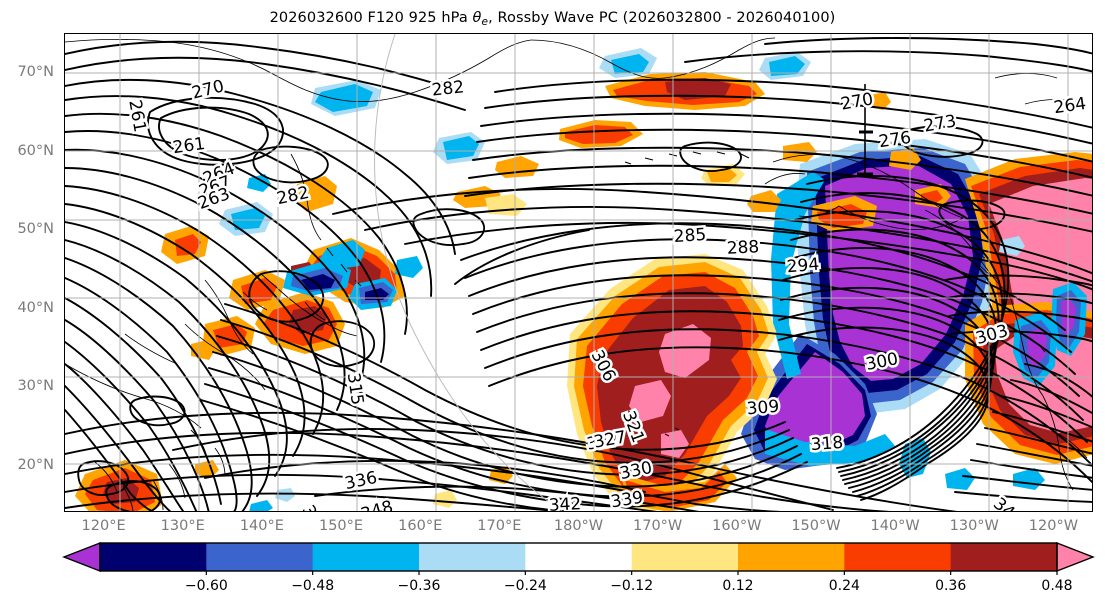 This screenshot has height=606, width=1105. Describe the element at coordinates (895, 140) in the screenshot. I see `contour-label: 276` at that location.